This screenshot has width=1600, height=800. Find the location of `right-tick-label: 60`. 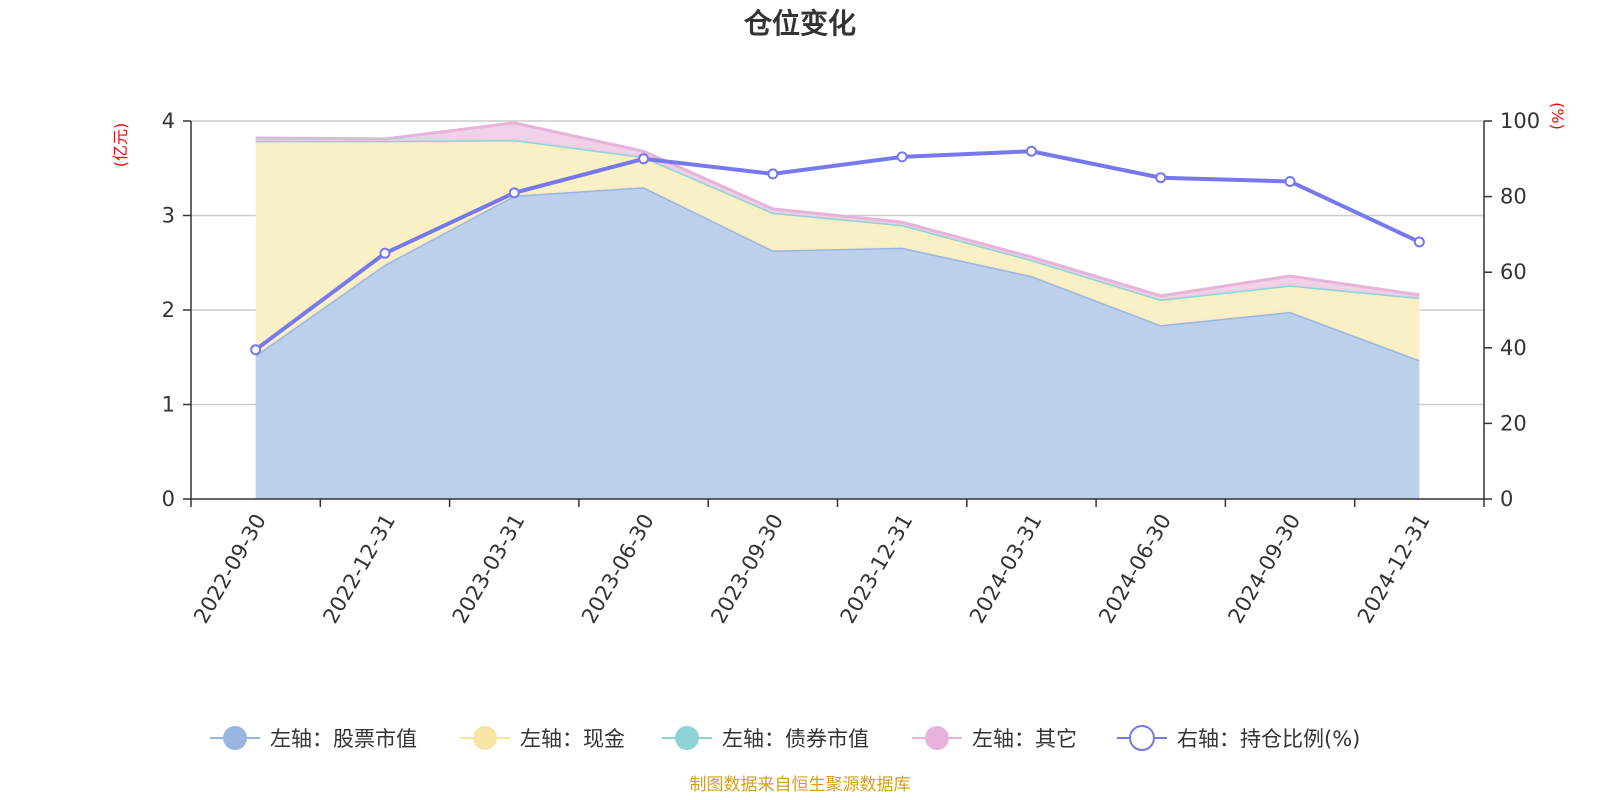

right-tick-label: 60 is located at coordinates (1513, 272).